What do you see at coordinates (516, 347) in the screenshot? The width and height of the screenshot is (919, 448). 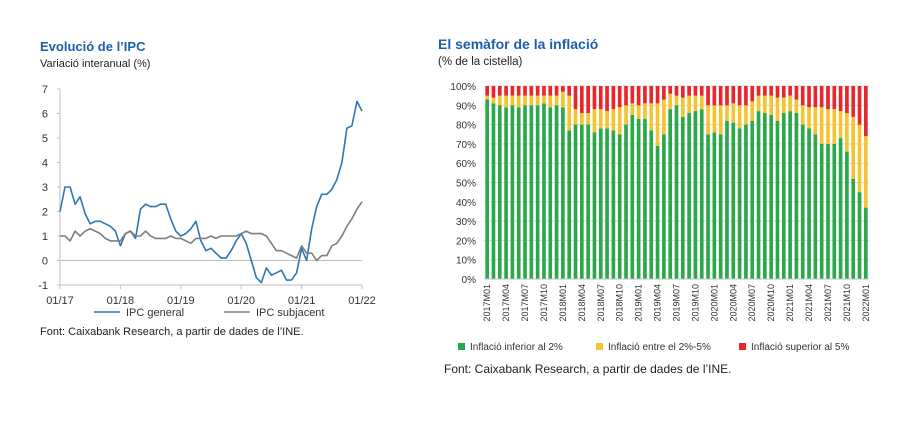 I see `right-legend-label: Inflació inferior al 2%` at bounding box center [516, 347].